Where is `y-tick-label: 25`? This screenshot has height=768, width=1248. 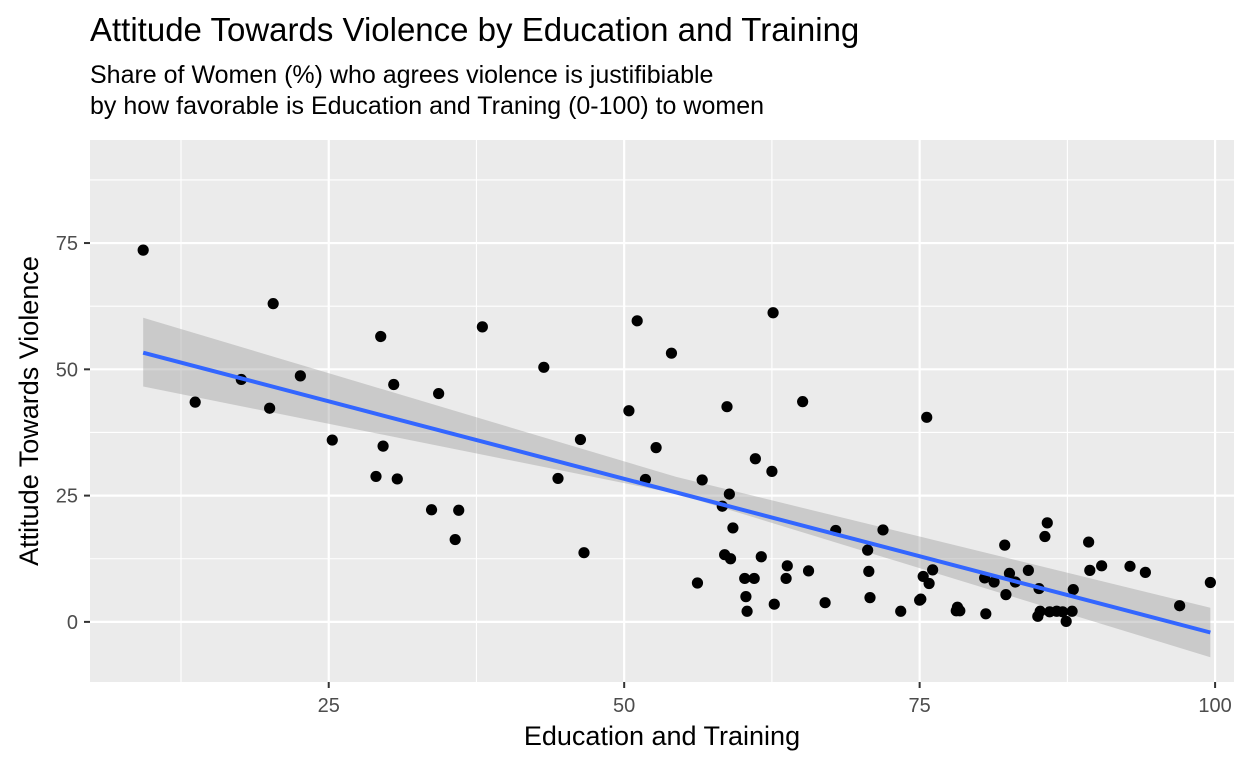 y-tick-label: 25 is located at coordinates (67, 497).